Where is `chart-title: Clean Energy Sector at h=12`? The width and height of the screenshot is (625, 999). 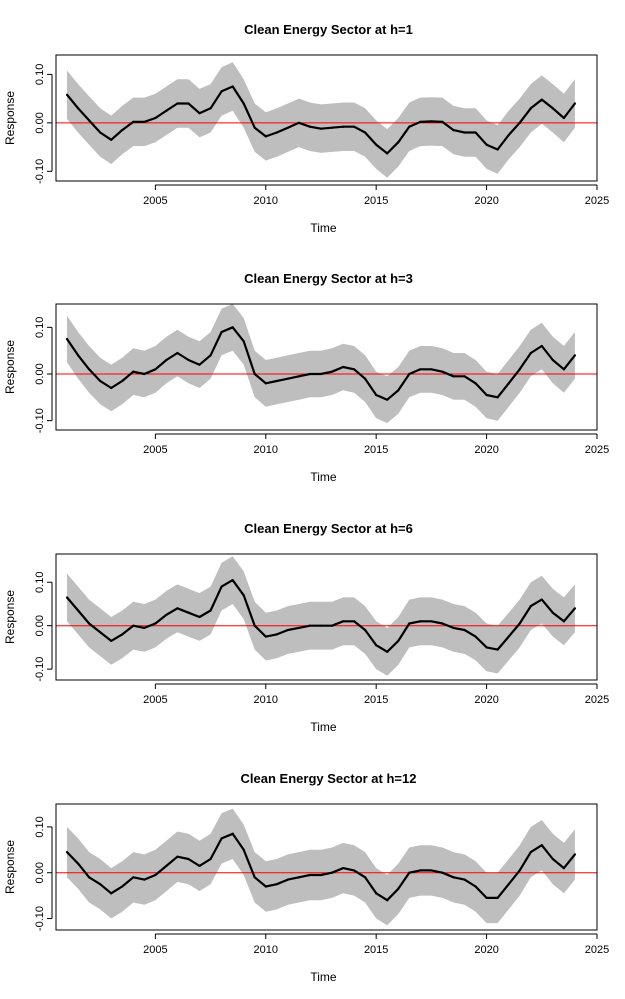
chart-title: Clean Energy Sector at h=12 is located at coordinates (329, 778).